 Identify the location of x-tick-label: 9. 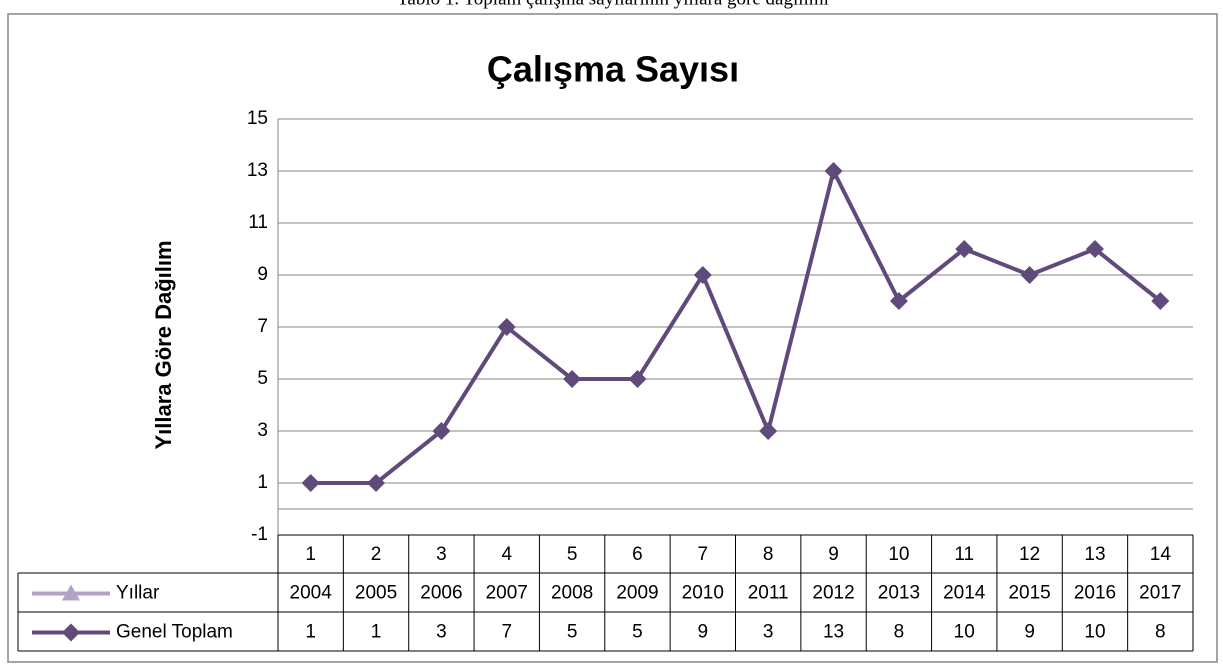
(833, 554).